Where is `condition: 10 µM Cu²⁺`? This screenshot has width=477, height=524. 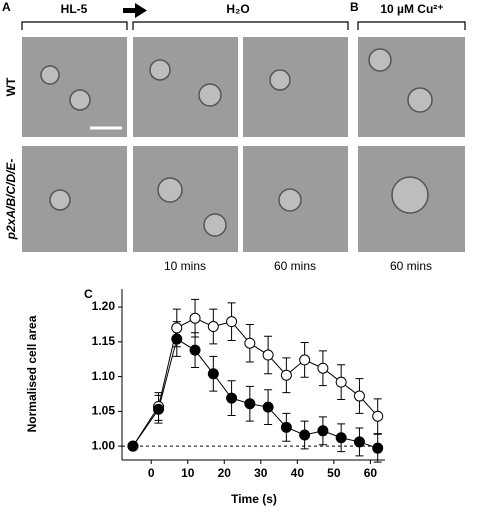 condition: 10 µM Cu²⁺ is located at coordinates (411, 9).